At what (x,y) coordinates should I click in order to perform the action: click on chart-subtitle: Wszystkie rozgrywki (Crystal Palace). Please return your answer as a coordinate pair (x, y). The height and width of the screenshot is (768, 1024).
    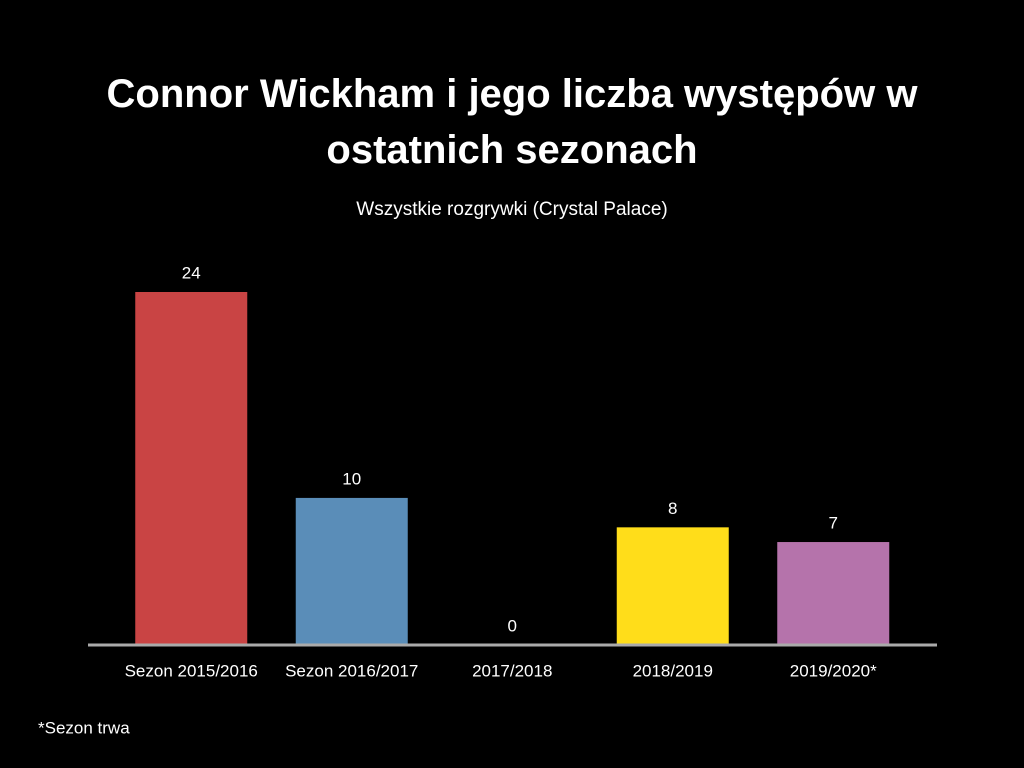
    Looking at the image, I should click on (511, 209).